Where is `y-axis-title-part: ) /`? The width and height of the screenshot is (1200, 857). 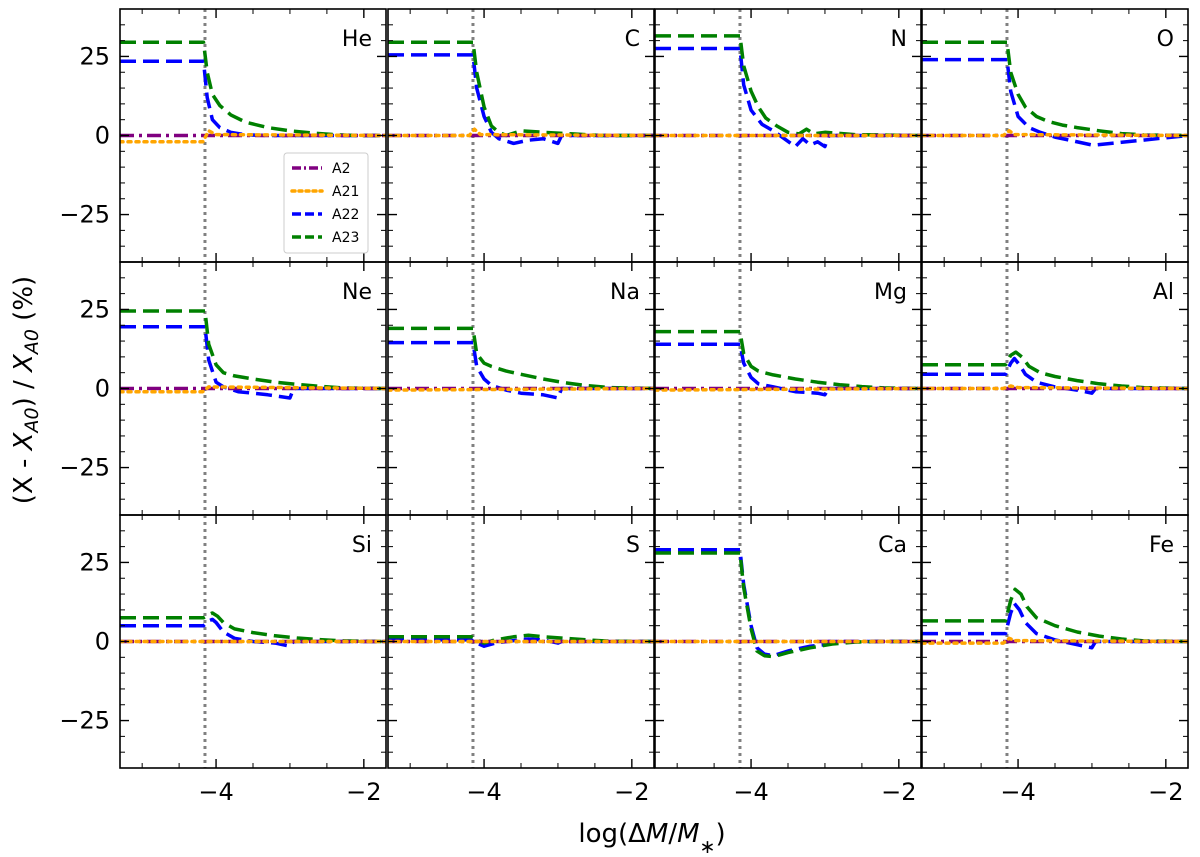 y-axis-title-part: ) / is located at coordinates (24, 389).